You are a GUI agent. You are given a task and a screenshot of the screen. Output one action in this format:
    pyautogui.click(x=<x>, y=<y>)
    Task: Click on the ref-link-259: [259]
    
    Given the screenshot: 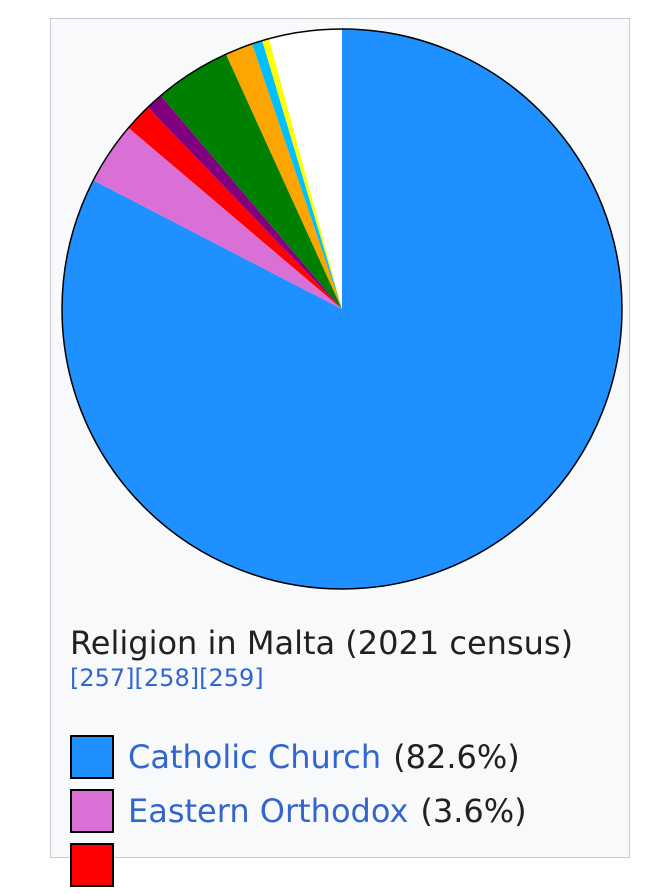 What is the action you would take?
    pyautogui.click(x=231, y=678)
    